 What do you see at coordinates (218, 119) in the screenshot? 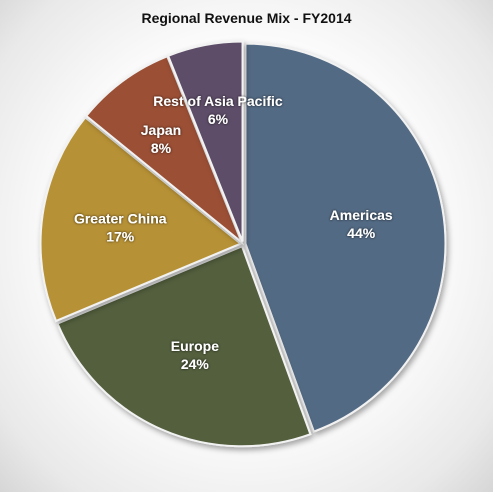
I see `slice-percent-label: 6%` at bounding box center [218, 119].